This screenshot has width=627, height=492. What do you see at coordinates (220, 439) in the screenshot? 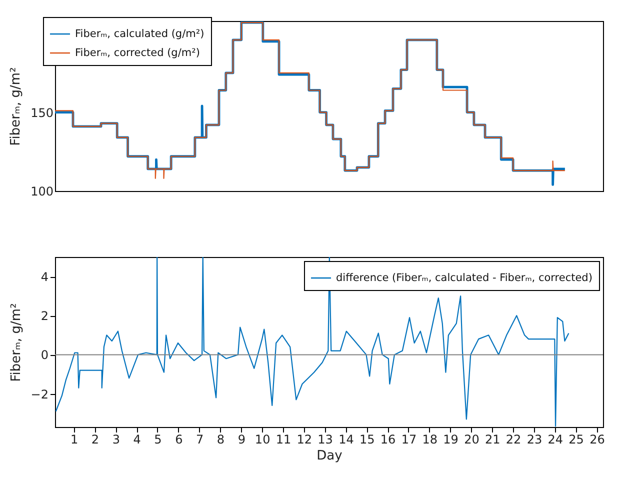
I see `x-tick-label: 8` at bounding box center [220, 439].